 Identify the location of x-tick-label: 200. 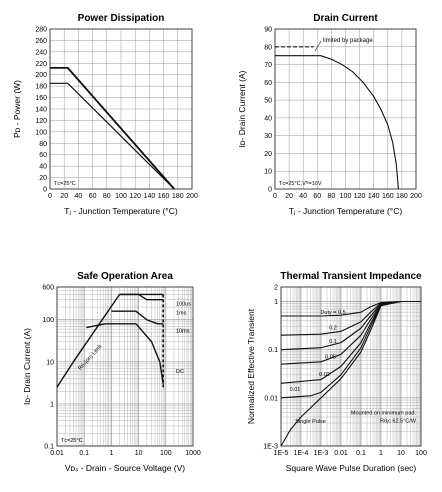
(192, 196).